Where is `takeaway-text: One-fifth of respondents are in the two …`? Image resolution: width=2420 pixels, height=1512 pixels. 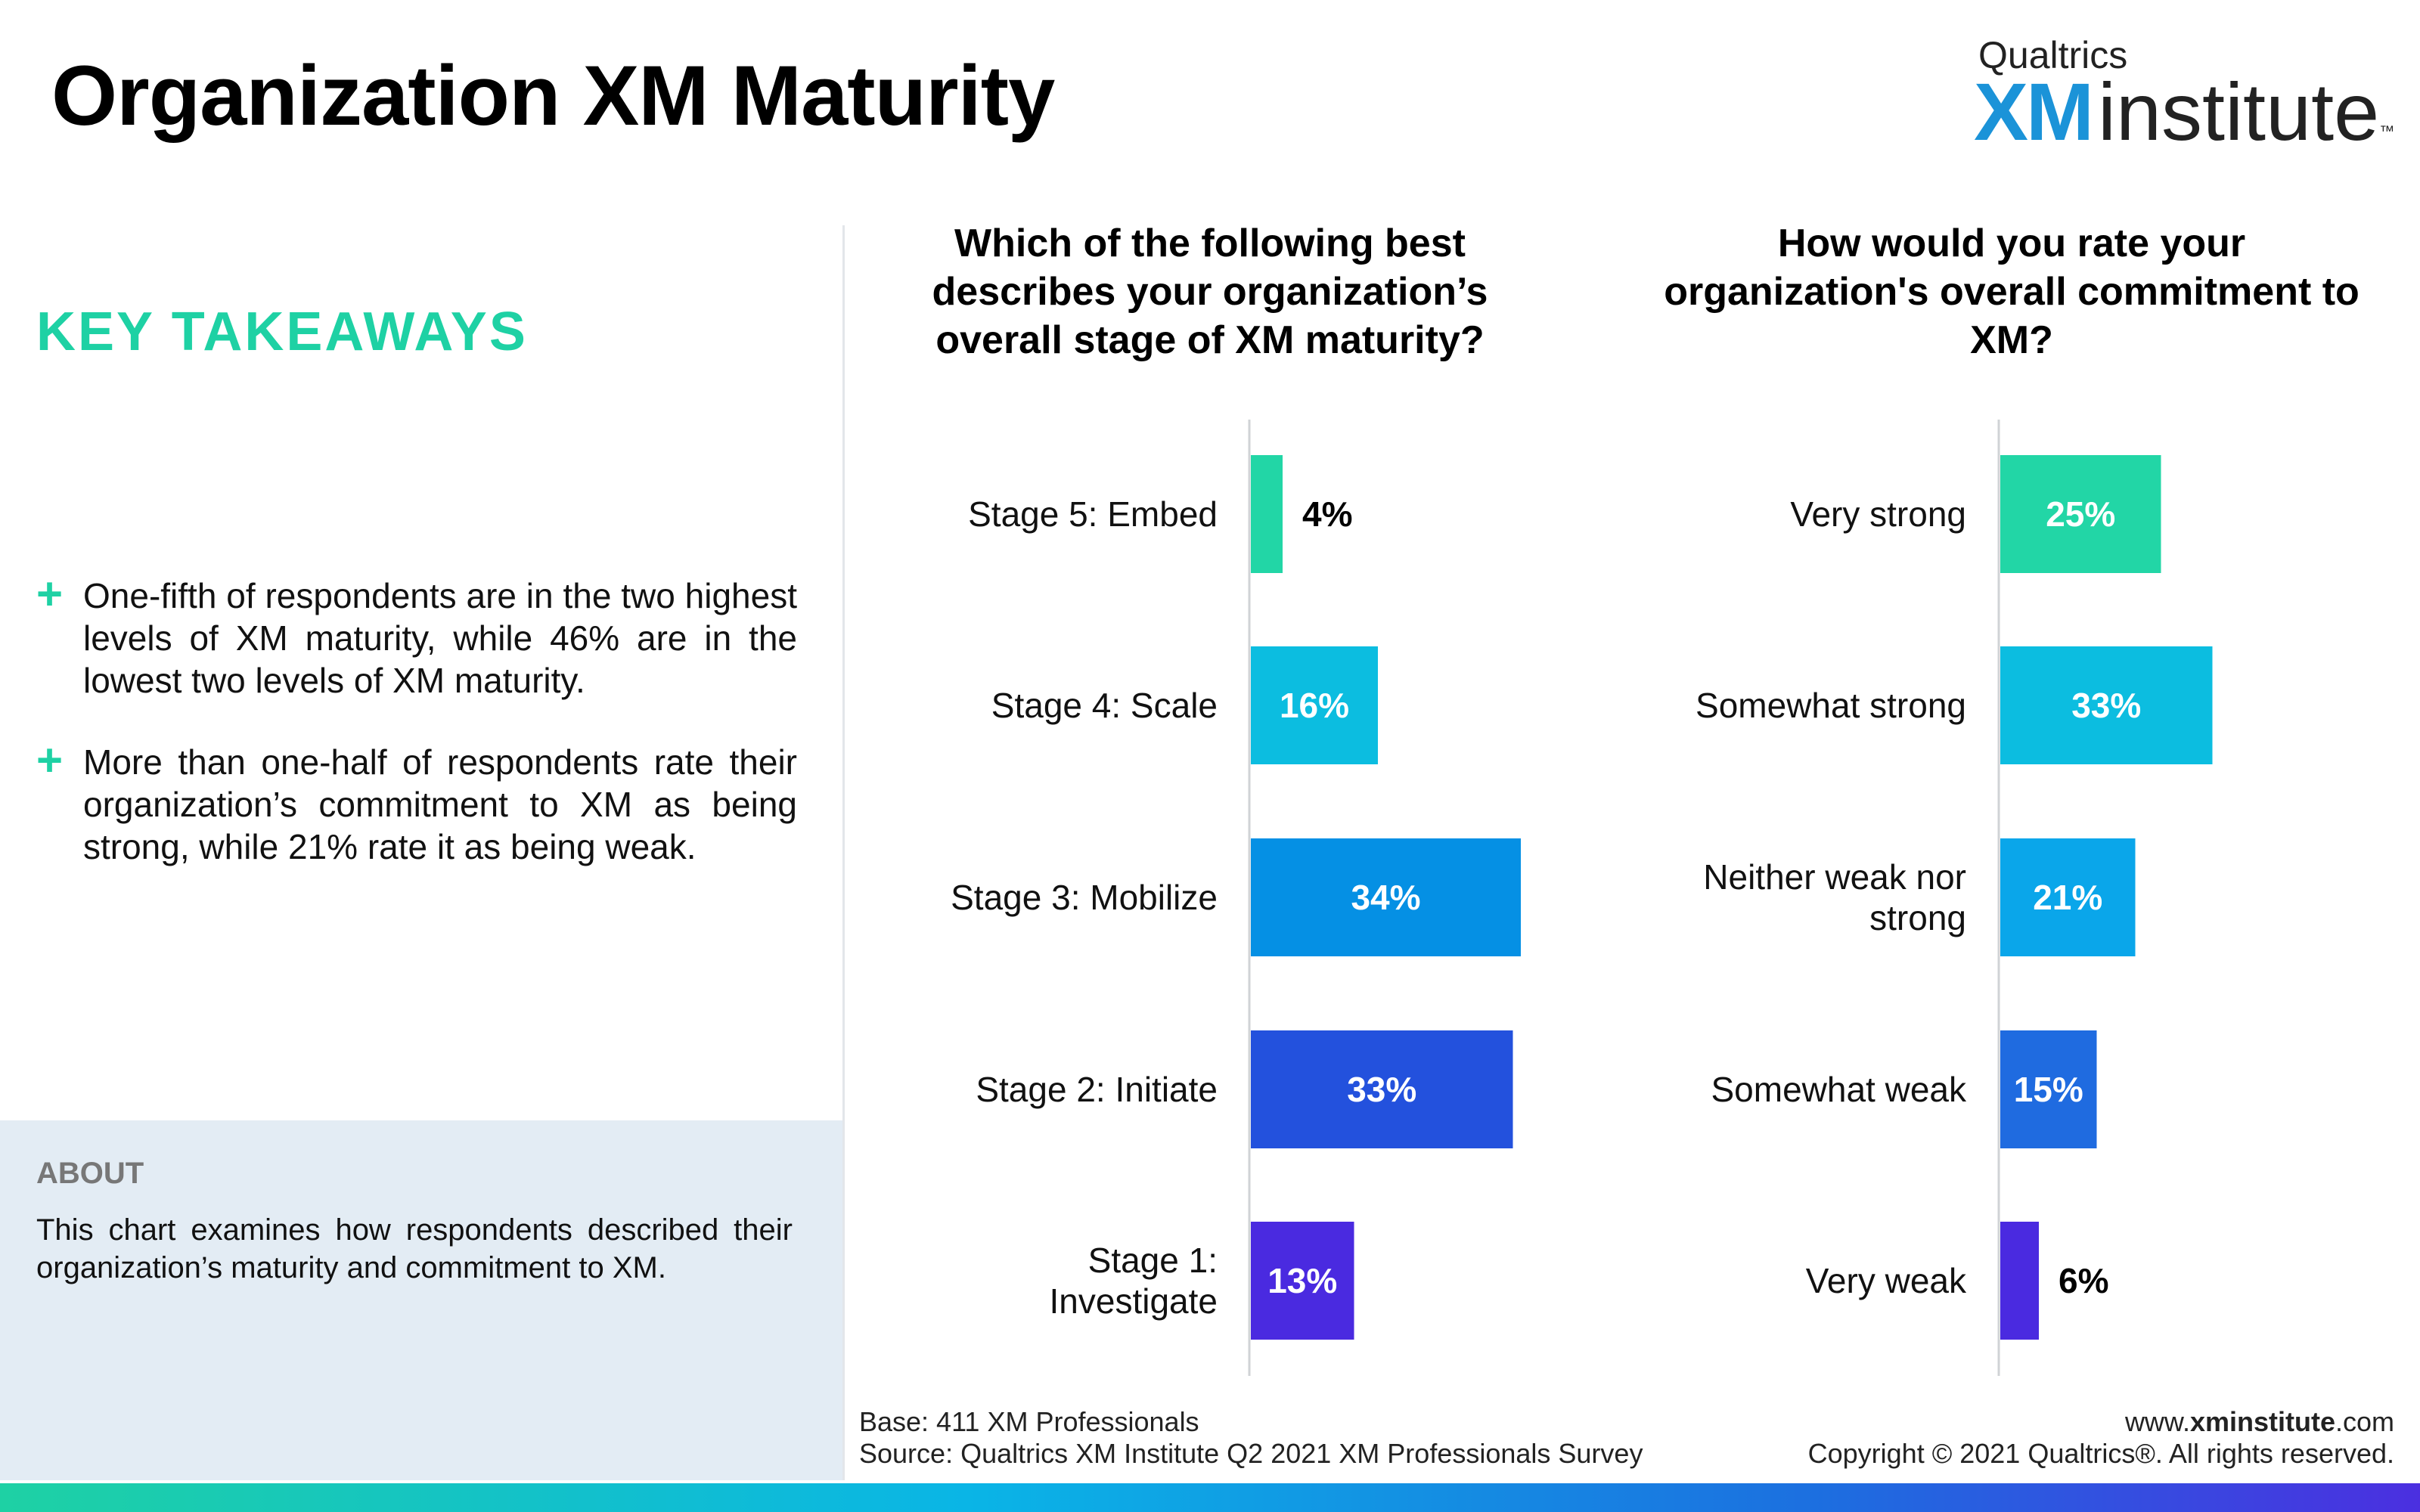
takeaway-text: One-fifth of respondents are in the two … is located at coordinates (440, 638).